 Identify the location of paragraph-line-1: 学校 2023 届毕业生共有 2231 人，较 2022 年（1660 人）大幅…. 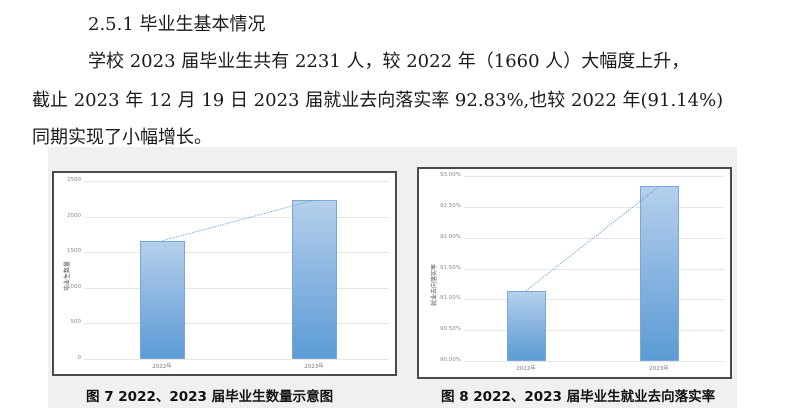
(389, 61).